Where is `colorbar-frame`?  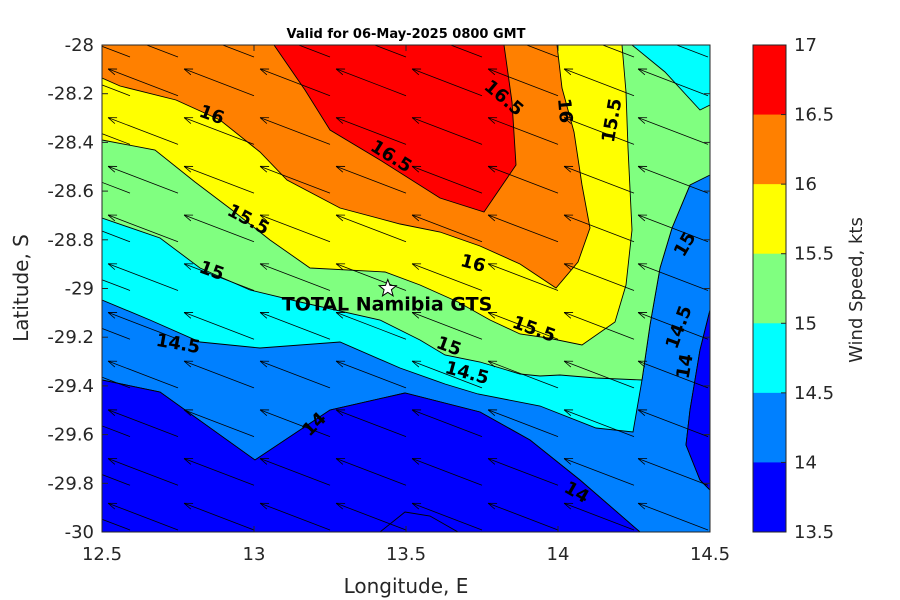
colorbar-frame is located at coordinates (769, 288).